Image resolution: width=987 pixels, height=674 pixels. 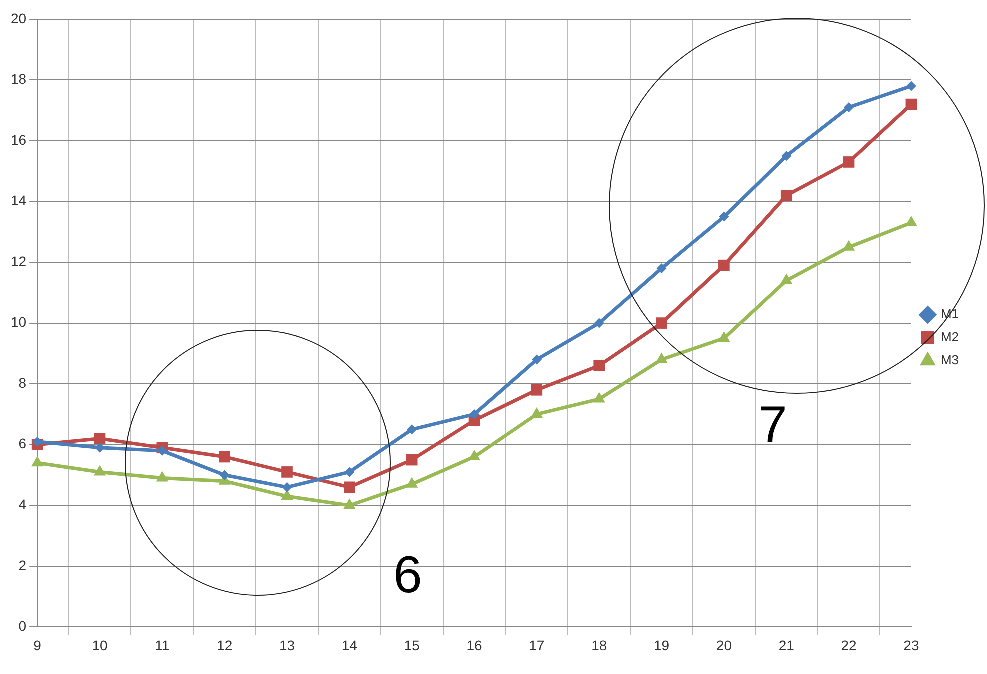 What do you see at coordinates (22, 565) in the screenshot?
I see `y-tick-label: 2` at bounding box center [22, 565].